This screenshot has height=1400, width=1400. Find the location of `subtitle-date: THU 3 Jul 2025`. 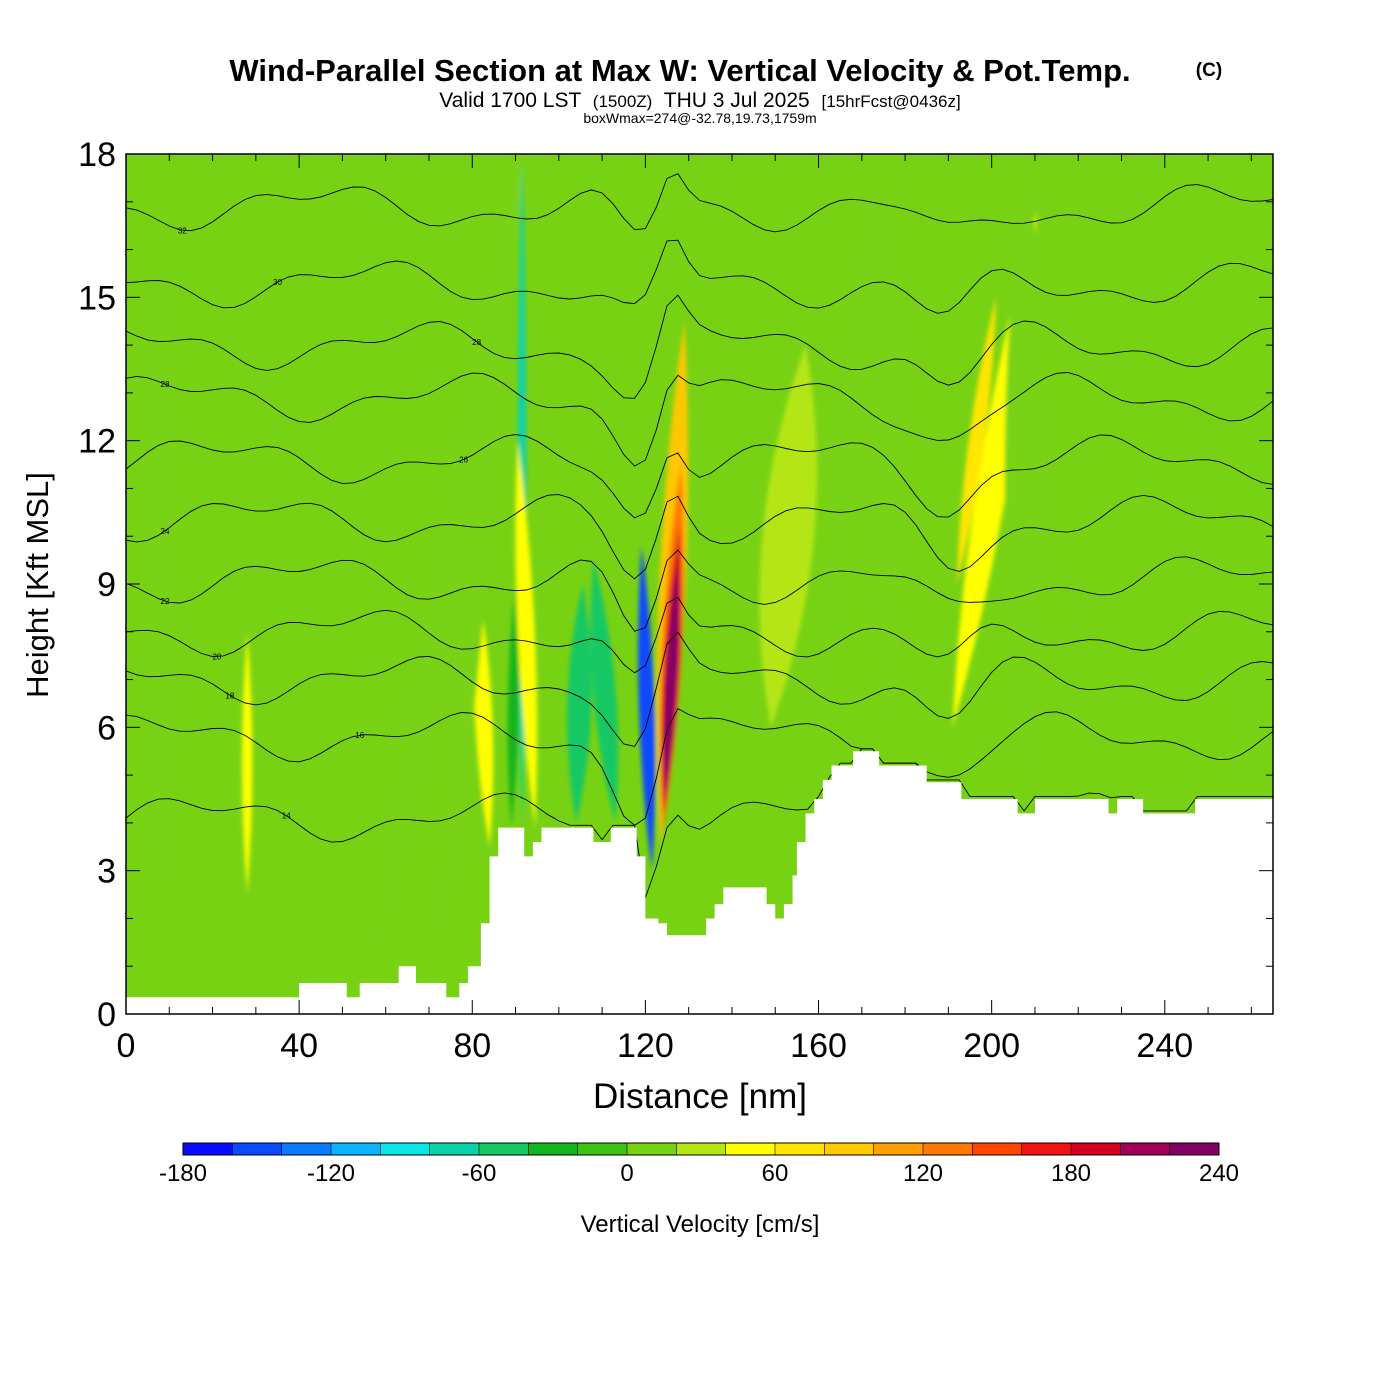

subtitle-date: THU 3 Jul 2025 is located at coordinates (737, 100).